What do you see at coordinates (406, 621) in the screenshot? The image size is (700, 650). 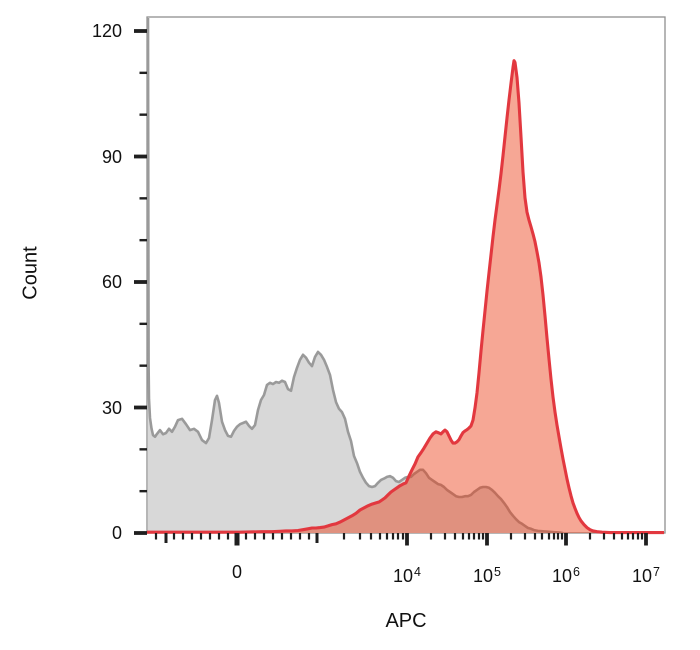 I see `x-axis-title: APC` at bounding box center [406, 621].